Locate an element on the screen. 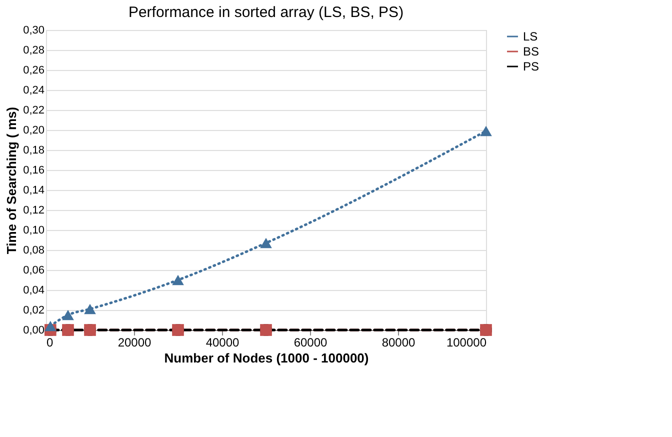 The height and width of the screenshot is (437, 672). chart-title: Performance in sorted array (LS, BS, PS) is located at coordinates (266, 12).